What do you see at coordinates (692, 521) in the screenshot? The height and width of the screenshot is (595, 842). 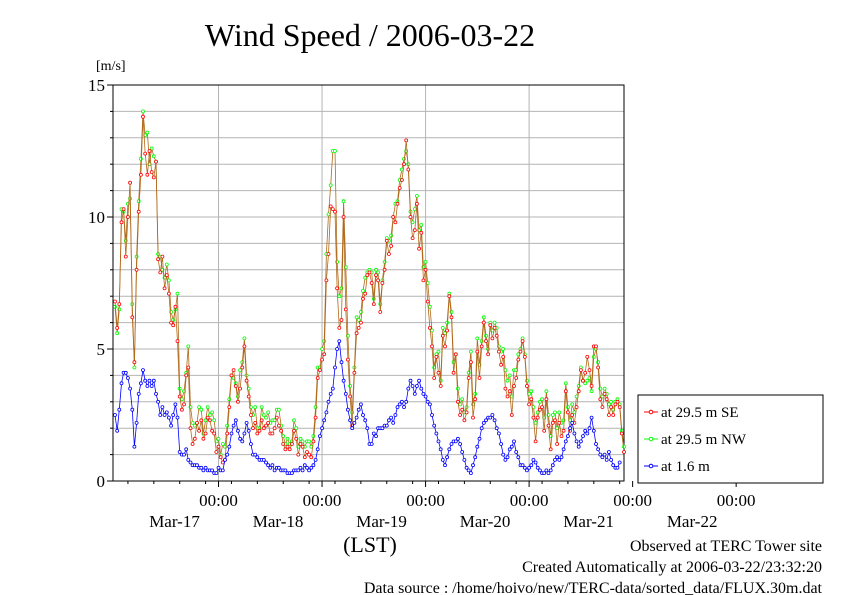 I see `x-tick-date-label: Mar-22` at bounding box center [692, 521].